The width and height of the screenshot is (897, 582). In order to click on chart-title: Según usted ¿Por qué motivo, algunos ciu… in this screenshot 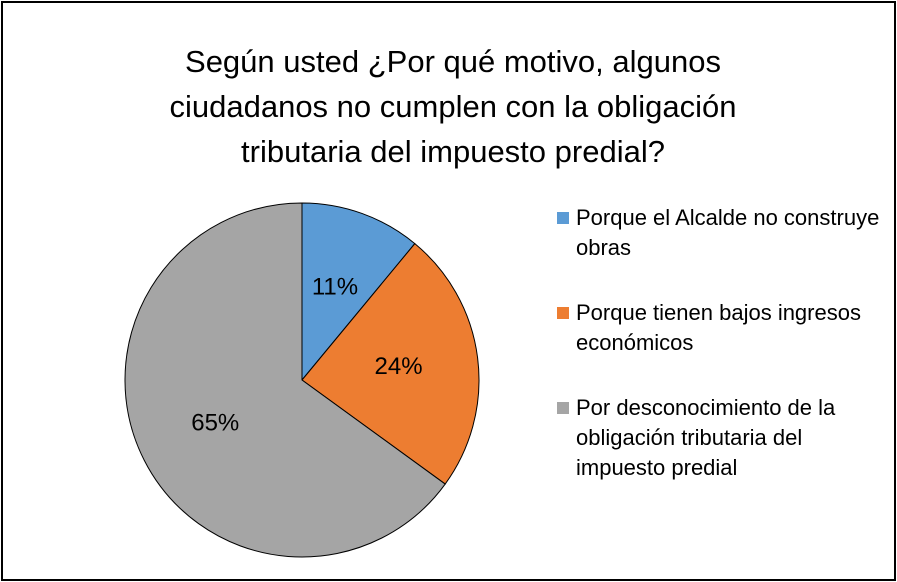, I will do `click(453, 106)`.